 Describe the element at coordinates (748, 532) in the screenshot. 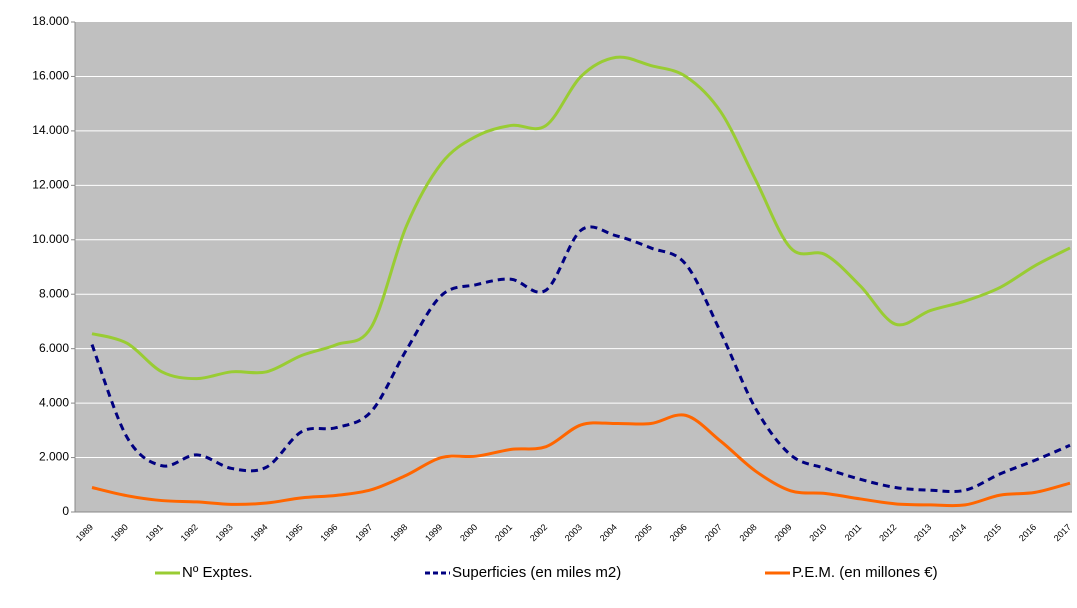

I see `x-tick-label: 2008` at that location.